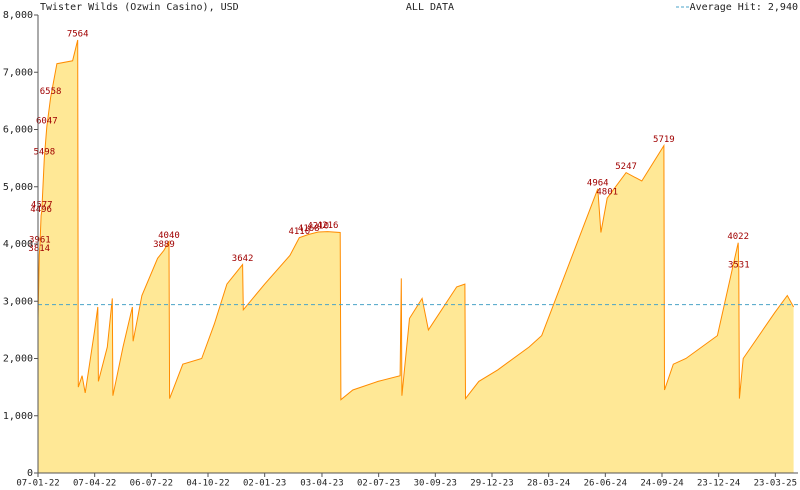 This screenshot has height=490, width=800. I want to click on value-label: 4110, so click(299, 232).